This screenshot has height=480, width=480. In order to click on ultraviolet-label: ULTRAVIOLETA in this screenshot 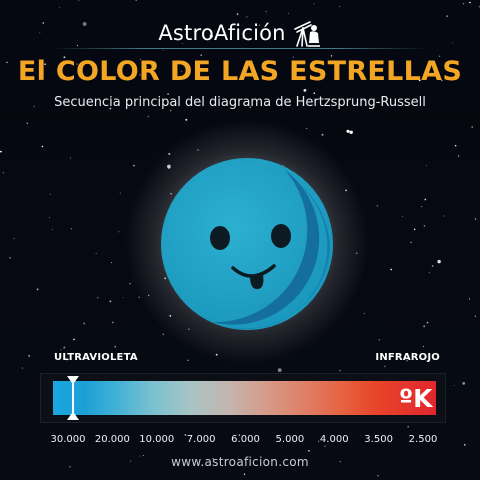, I will do `click(96, 357)`.